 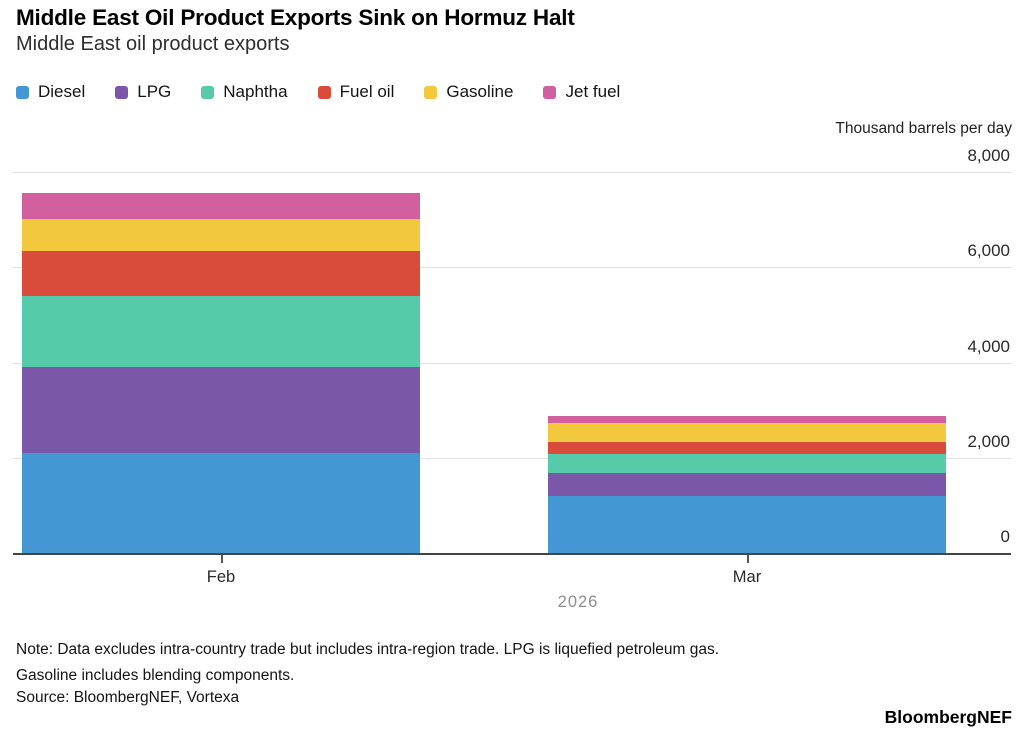 What do you see at coordinates (578, 602) in the screenshot?
I see `x-axis-year-label: 2026` at bounding box center [578, 602].